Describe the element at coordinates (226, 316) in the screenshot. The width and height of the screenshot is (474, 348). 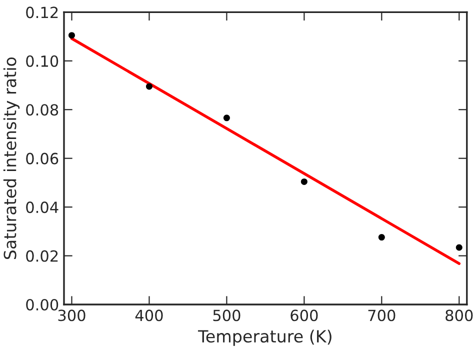
I see `x-tick-label: 500` at that location.